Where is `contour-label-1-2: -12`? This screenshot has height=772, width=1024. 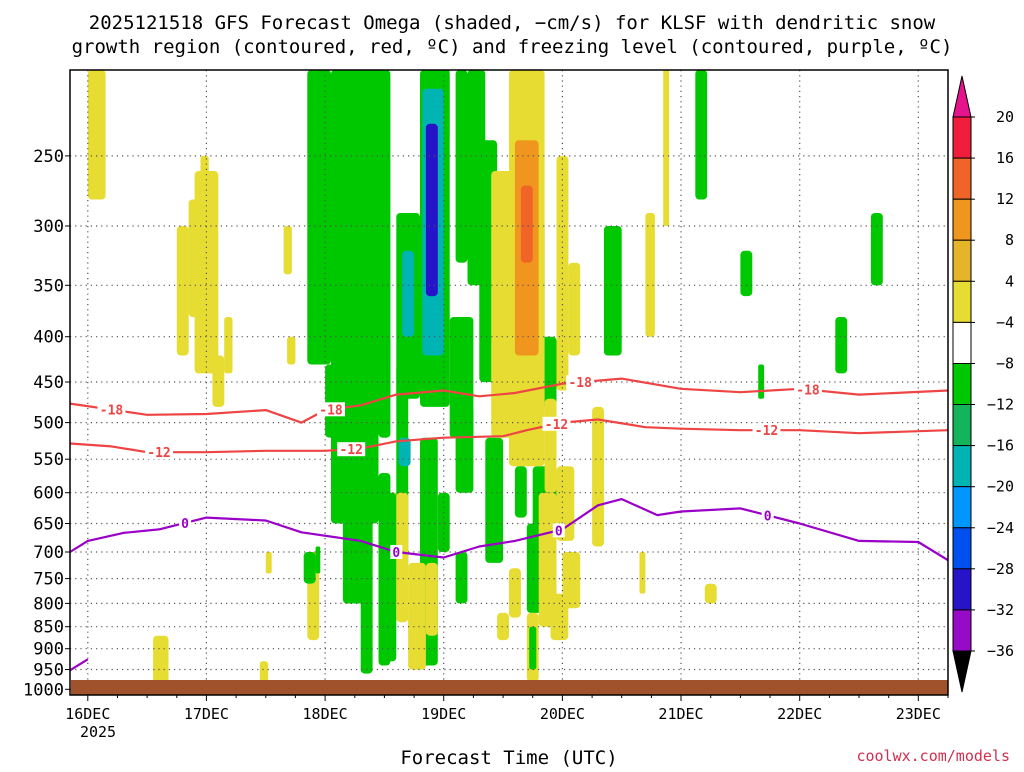
contour-label-1-2: -12 is located at coordinates (556, 425).